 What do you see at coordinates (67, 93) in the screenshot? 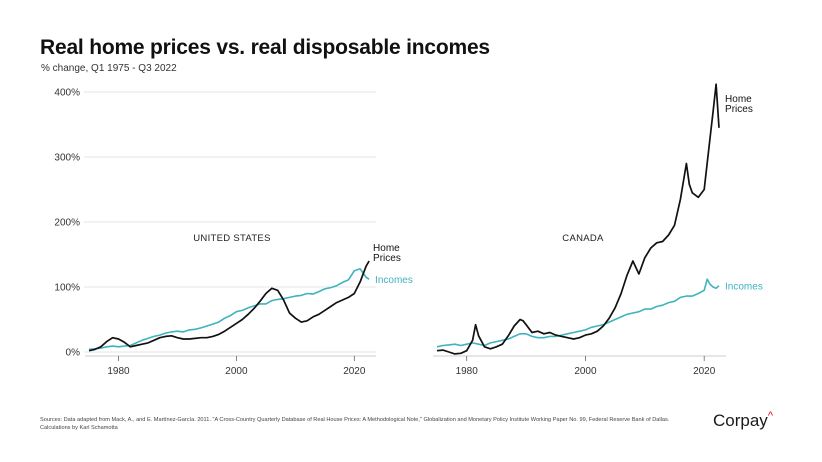
I see `y-tick-label-400: 400%` at bounding box center [67, 93].